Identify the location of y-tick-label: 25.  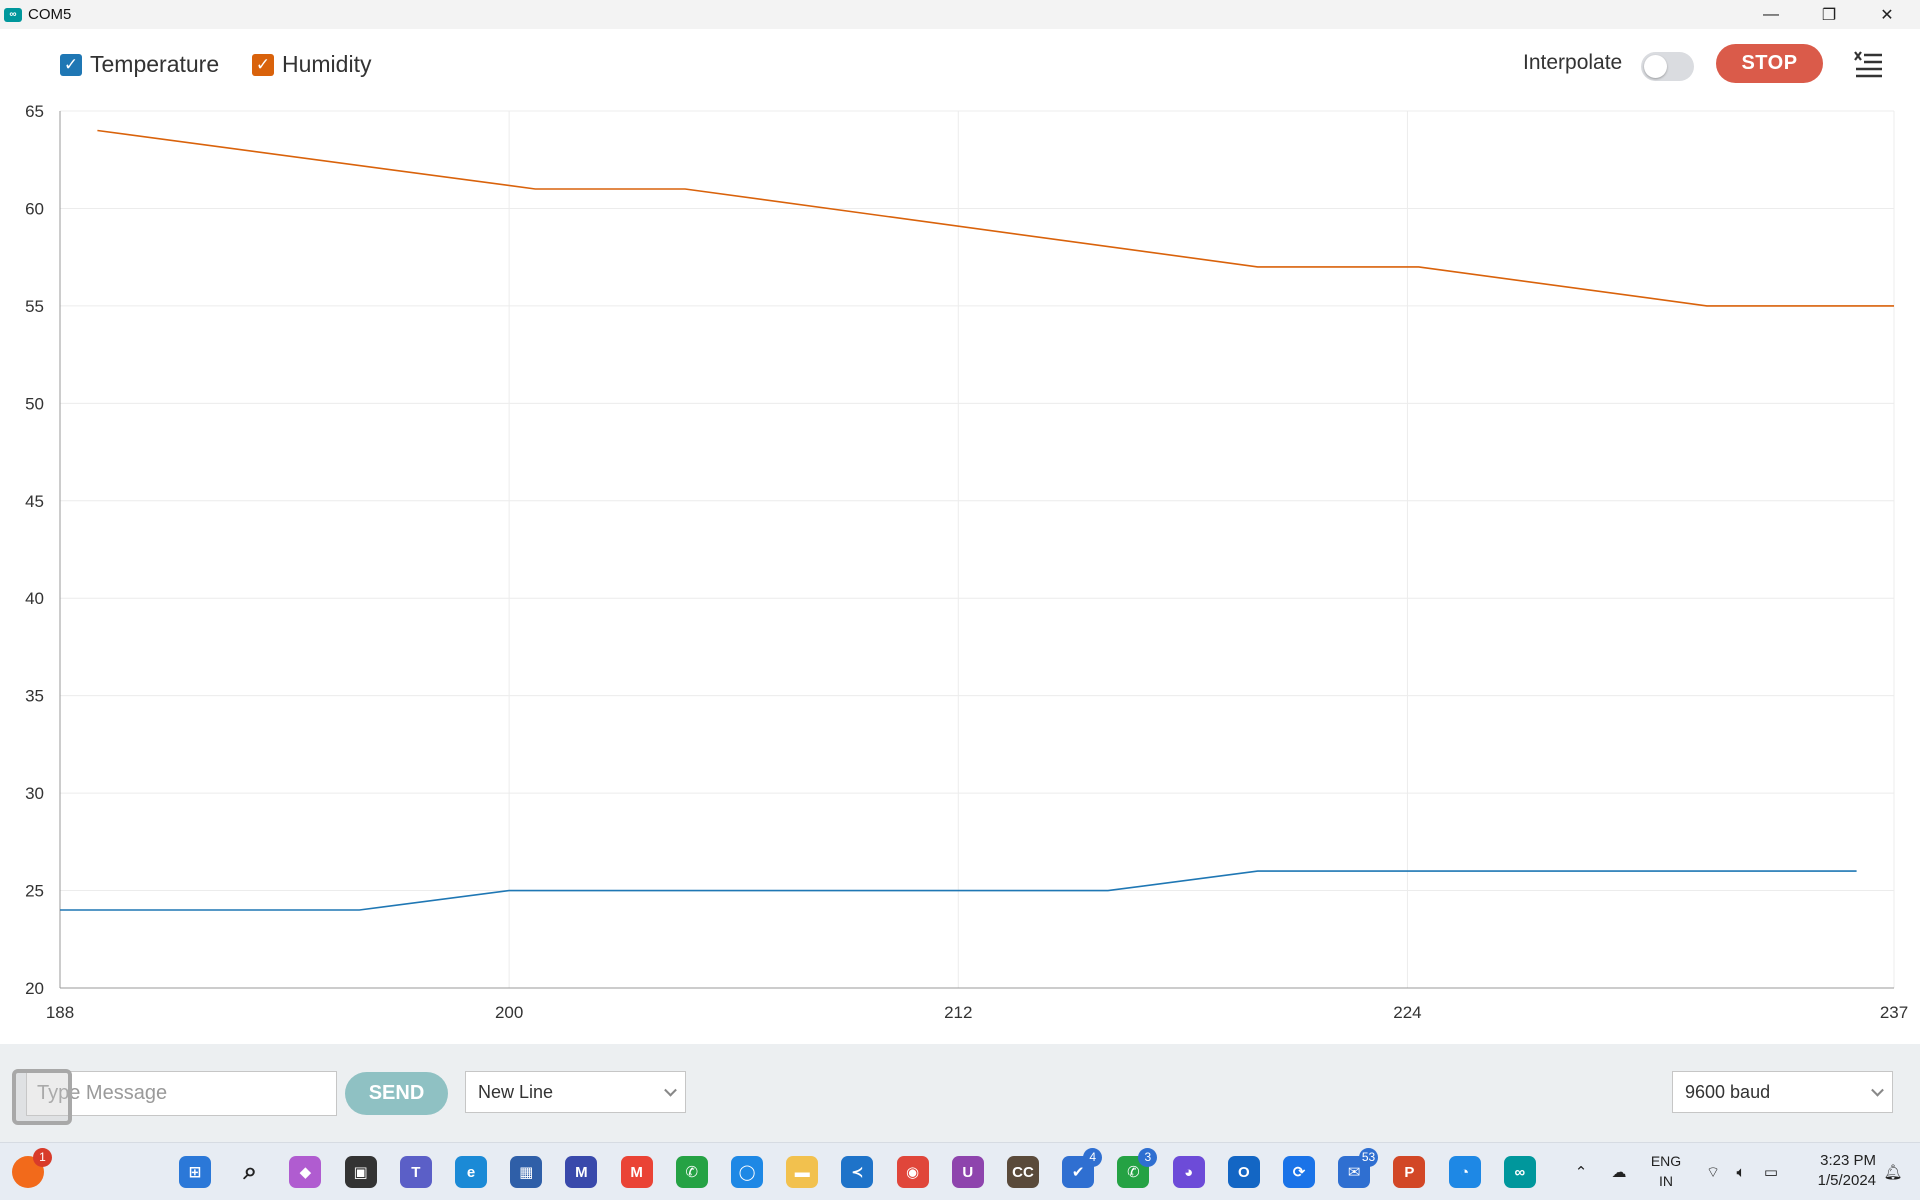
(34, 891).